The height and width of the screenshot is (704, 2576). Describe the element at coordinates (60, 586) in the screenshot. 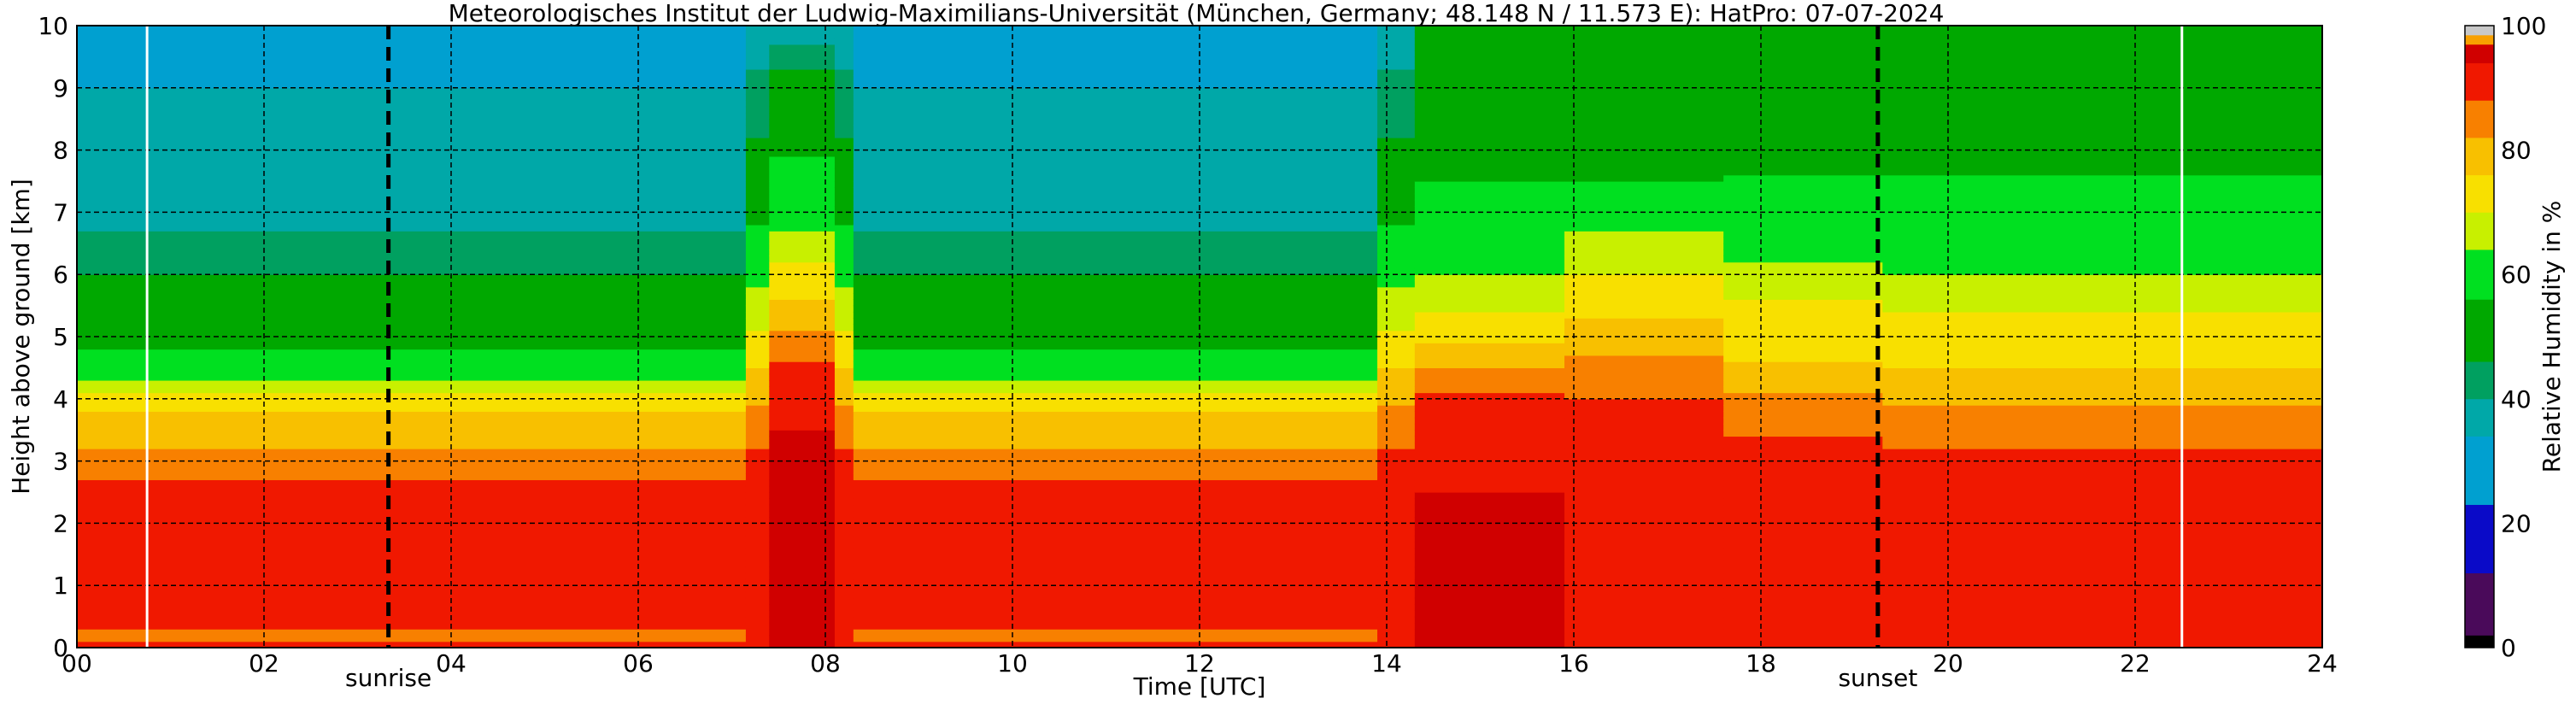

I see `y-tick-label: 1` at that location.